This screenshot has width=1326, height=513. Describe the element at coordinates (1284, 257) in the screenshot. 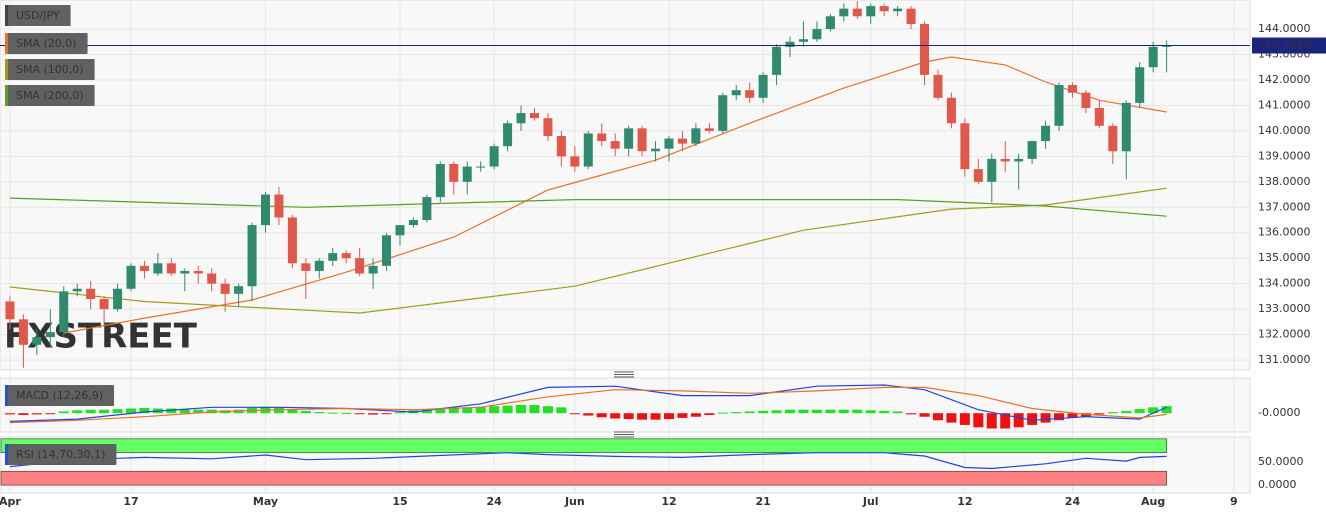

I see `y-tick-label: 135.0000` at that location.